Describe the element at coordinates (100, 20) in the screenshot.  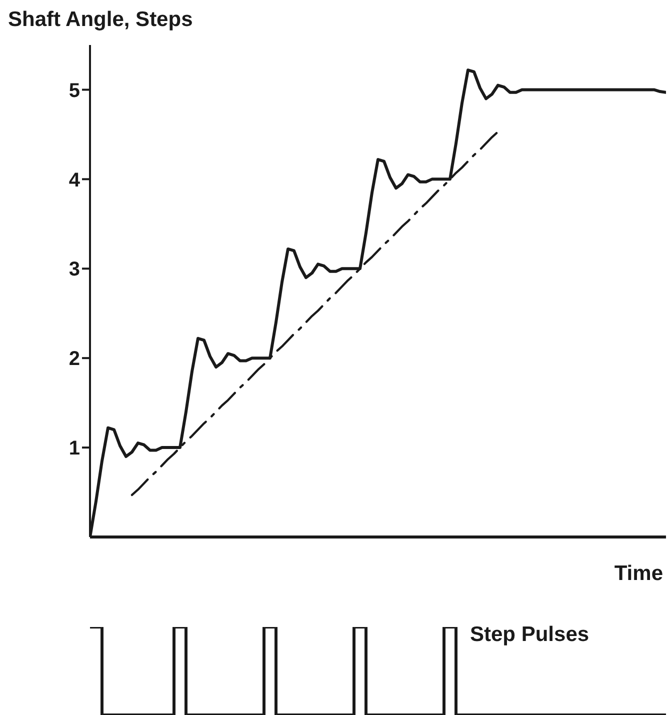
I see `y-axis-title: Shaft Angle, Steps` at that location.